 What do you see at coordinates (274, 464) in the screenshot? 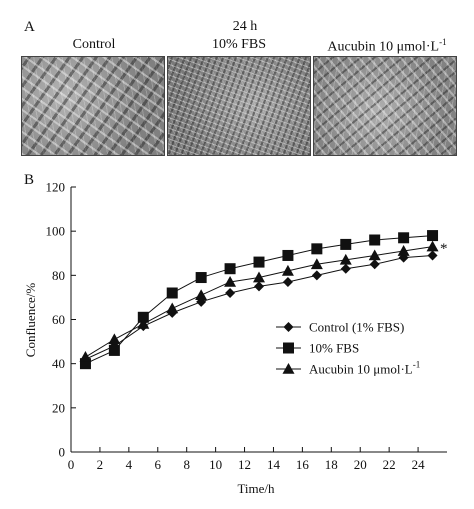
I see `x-tick-label: 14` at bounding box center [274, 464].